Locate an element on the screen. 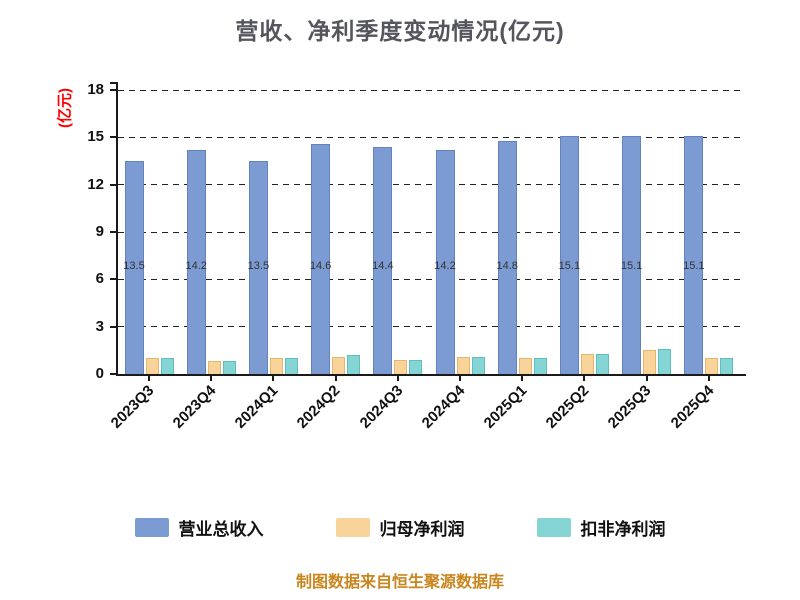  y-axis-cap-tick is located at coordinates (113, 83).